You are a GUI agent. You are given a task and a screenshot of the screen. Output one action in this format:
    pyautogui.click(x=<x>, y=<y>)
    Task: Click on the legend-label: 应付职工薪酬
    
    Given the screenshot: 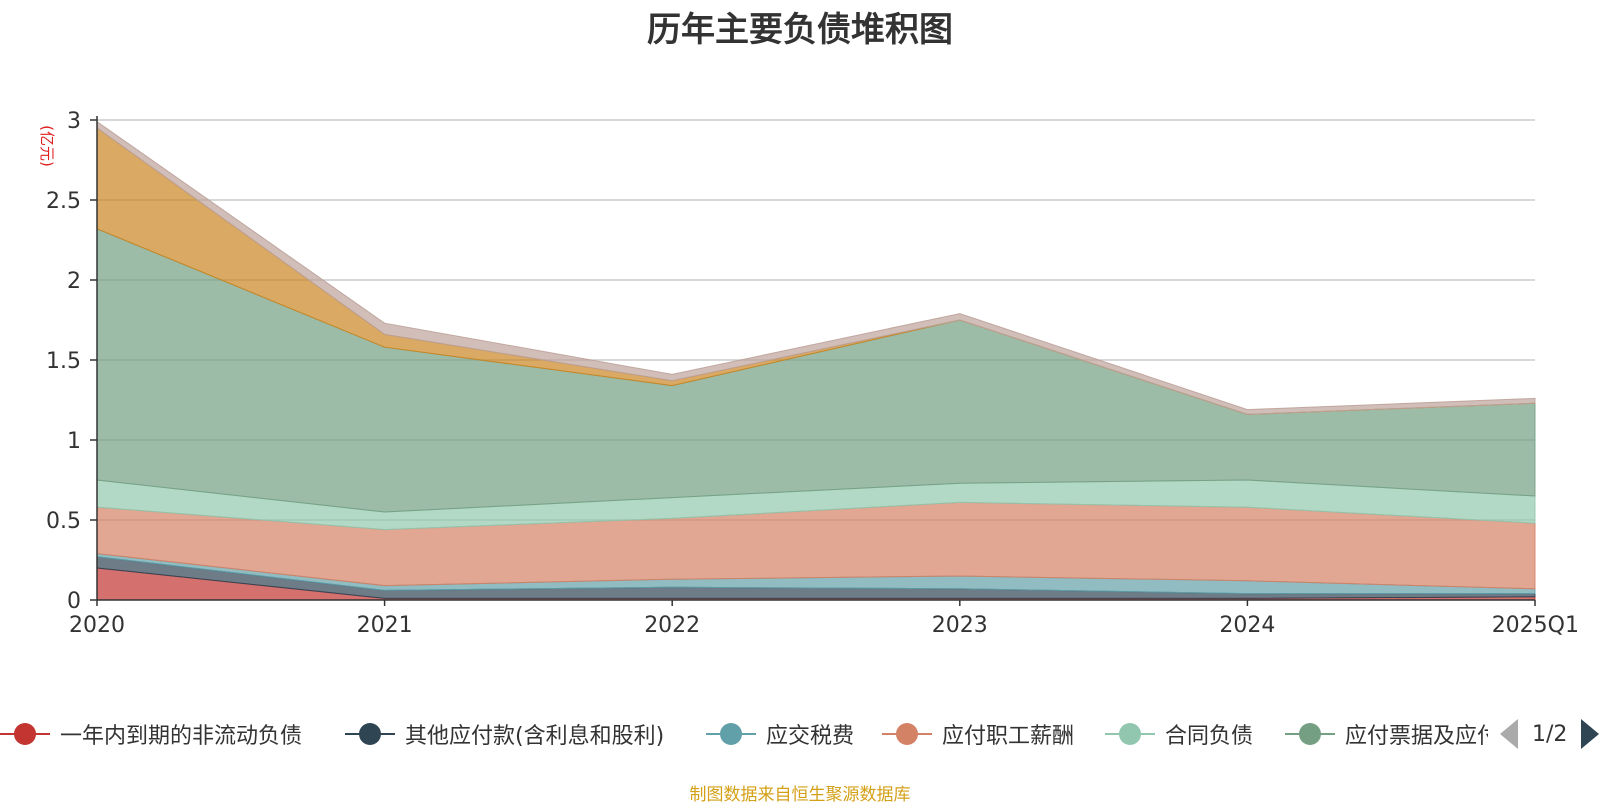 What is the action you would take?
    pyautogui.click(x=1008, y=736)
    